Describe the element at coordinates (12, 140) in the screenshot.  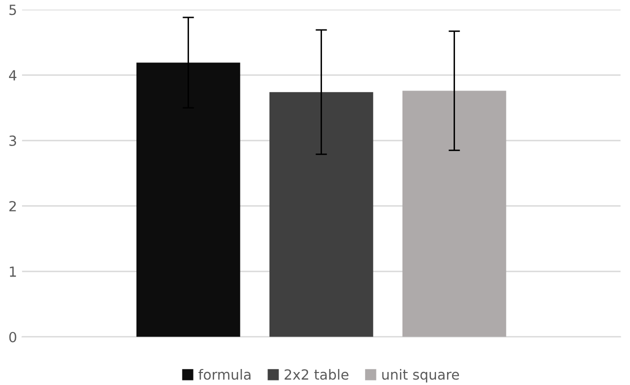
I see `y-tick-label: 3` at that location.